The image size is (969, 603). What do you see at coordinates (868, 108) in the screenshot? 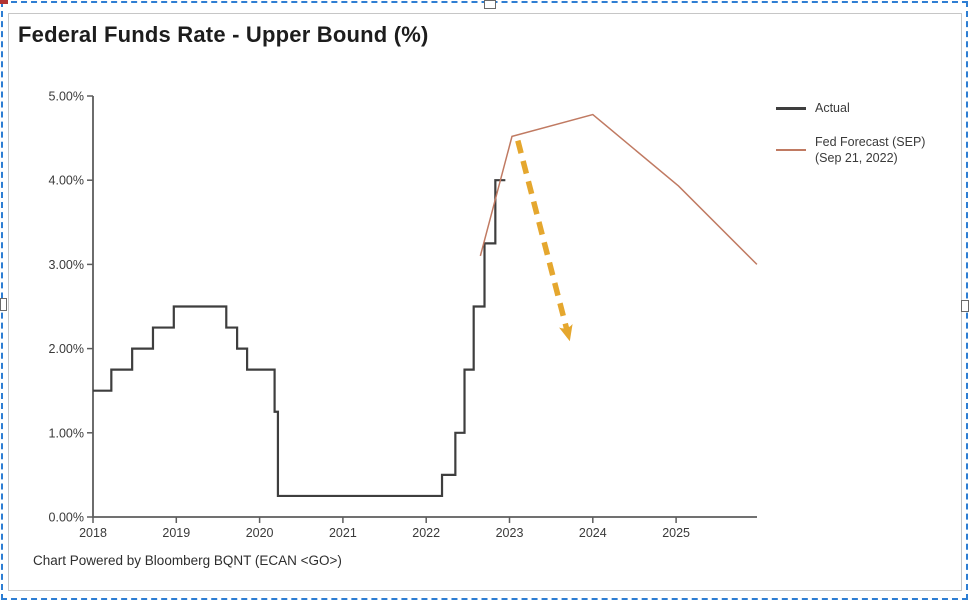
I see `legend-item-actual: Actual` at bounding box center [868, 108].